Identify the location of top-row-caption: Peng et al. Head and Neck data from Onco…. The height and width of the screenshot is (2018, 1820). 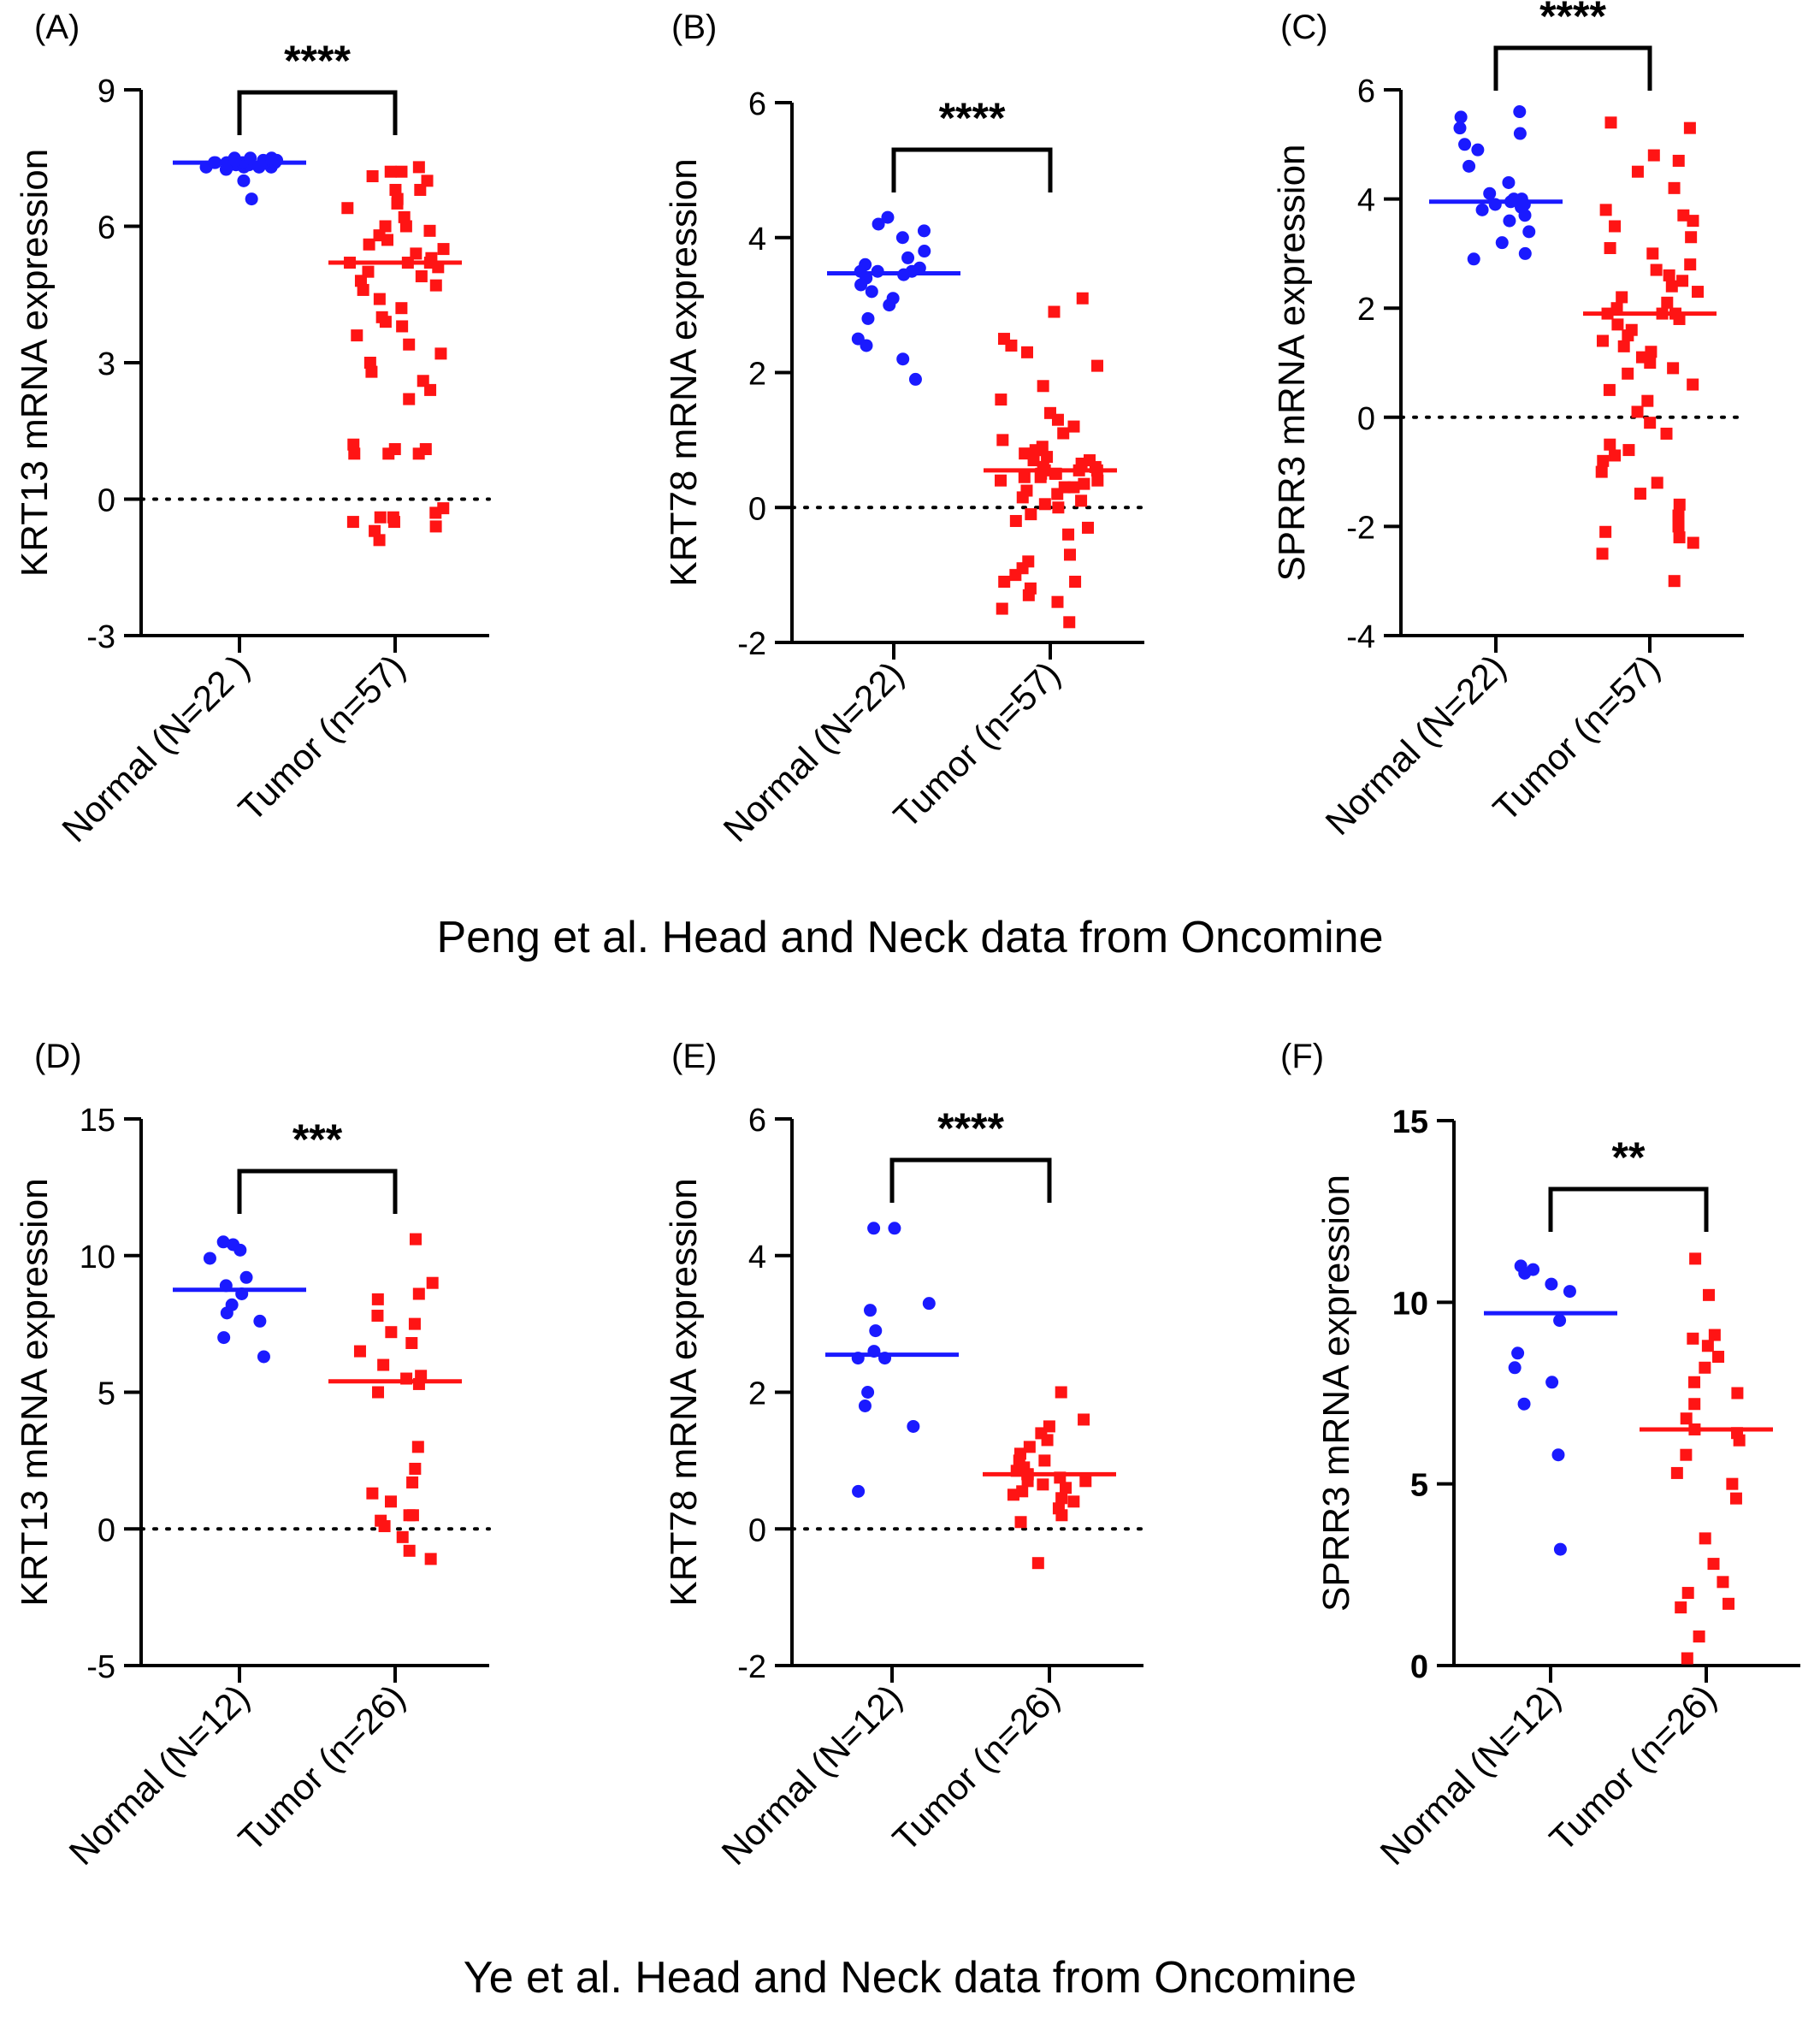
(910, 937).